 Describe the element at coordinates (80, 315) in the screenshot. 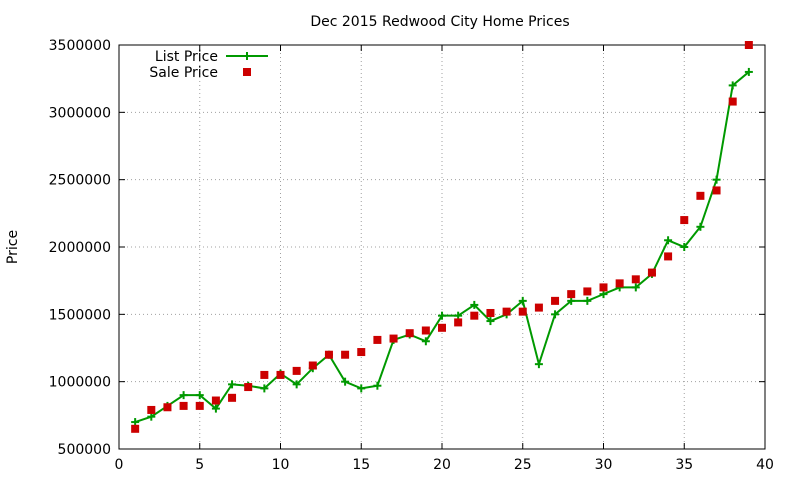

I see `y-tick-label: 1500000` at that location.